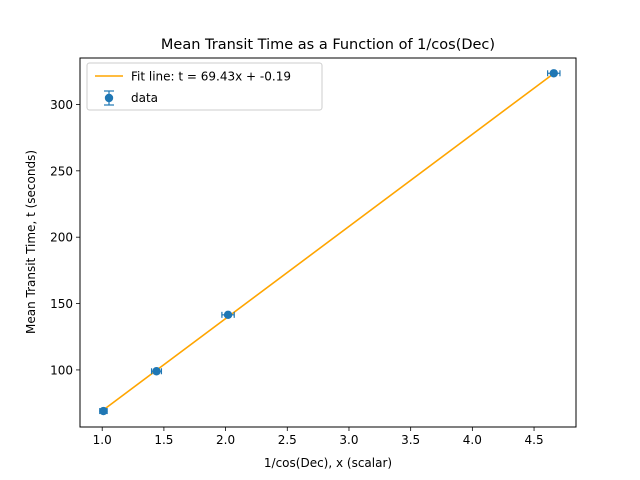 This screenshot has width=640, height=480. What do you see at coordinates (410, 440) in the screenshot?
I see `x-tick-label: 3.5` at bounding box center [410, 440].